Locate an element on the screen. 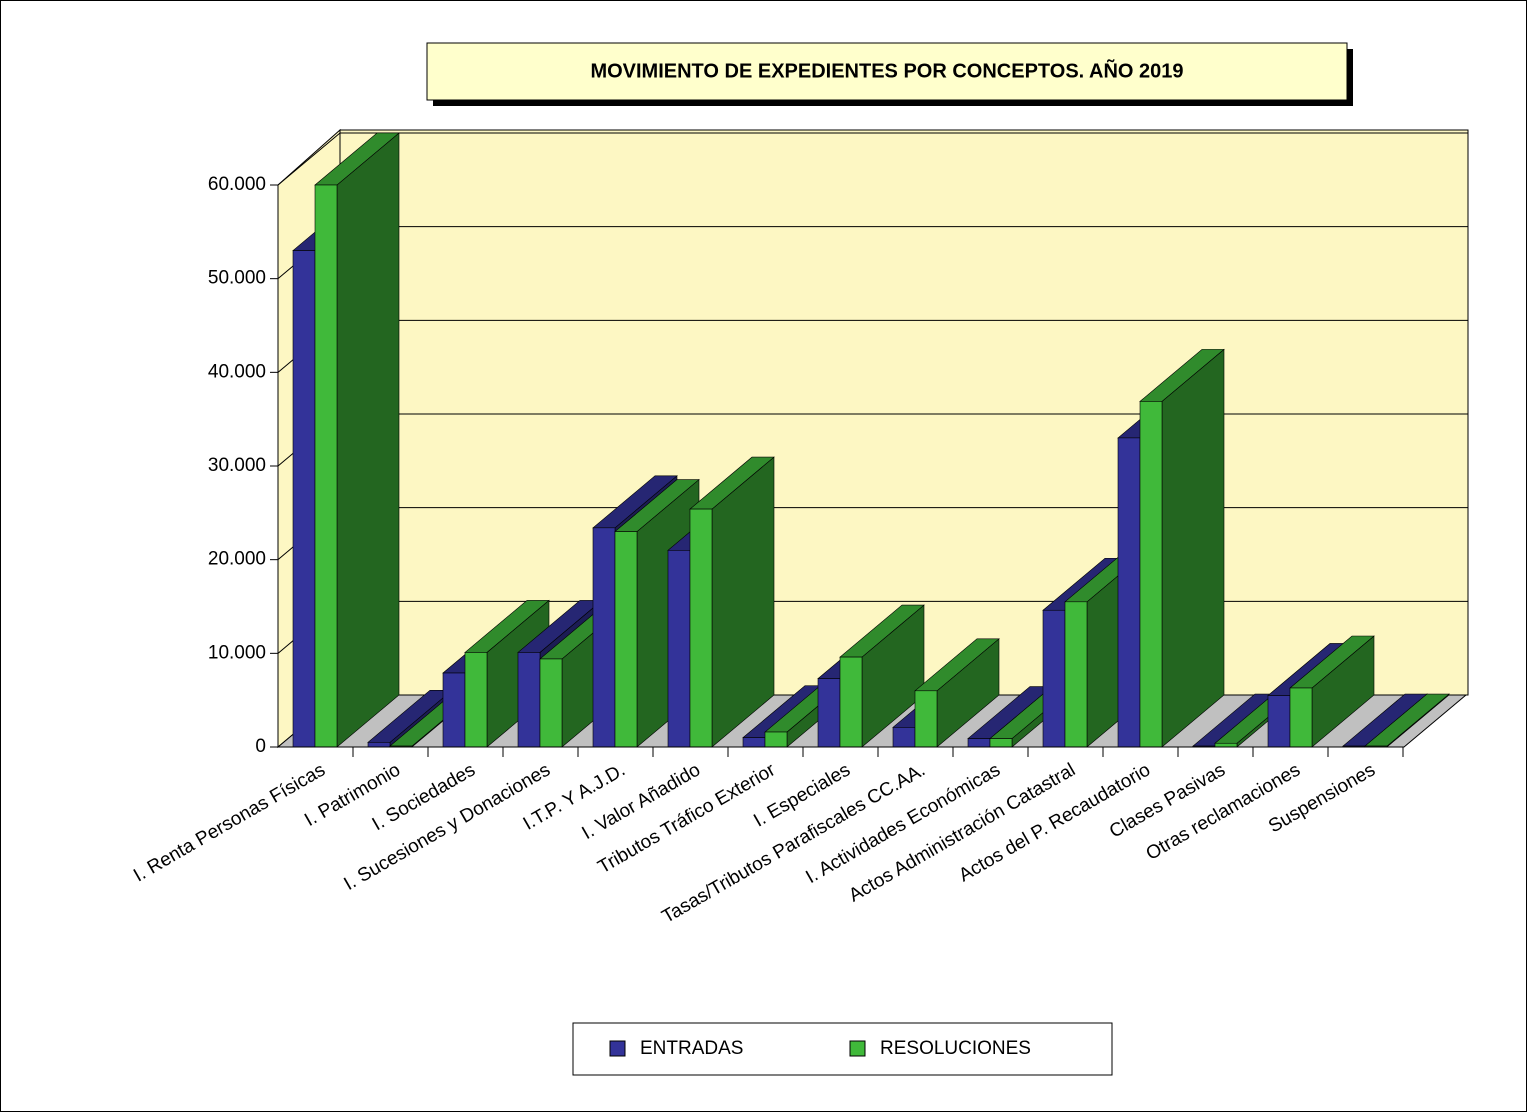  y-tick-label: 30.000 is located at coordinates (237, 465).